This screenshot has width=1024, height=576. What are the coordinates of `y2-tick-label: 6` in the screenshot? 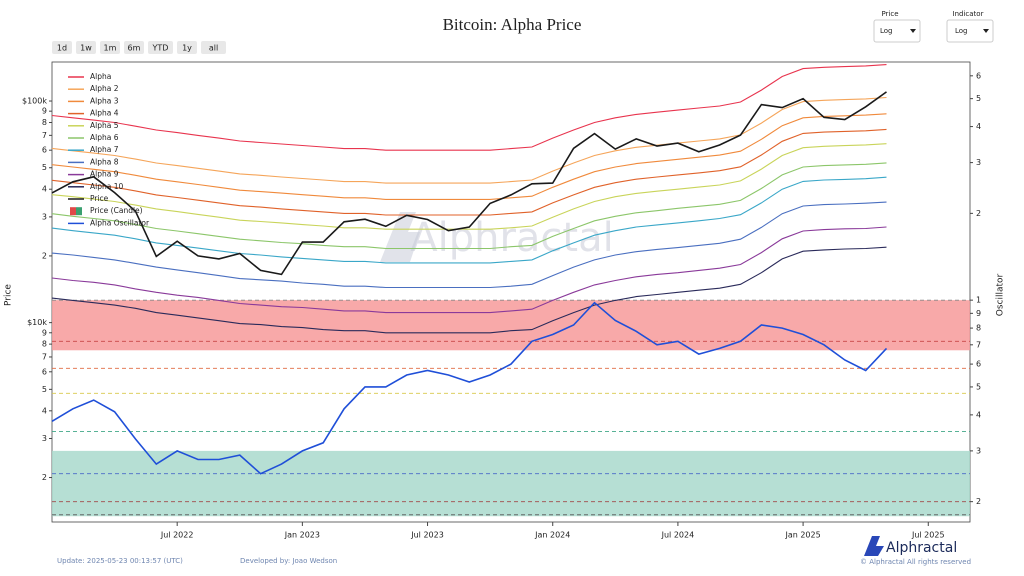 It's located at (978, 75).